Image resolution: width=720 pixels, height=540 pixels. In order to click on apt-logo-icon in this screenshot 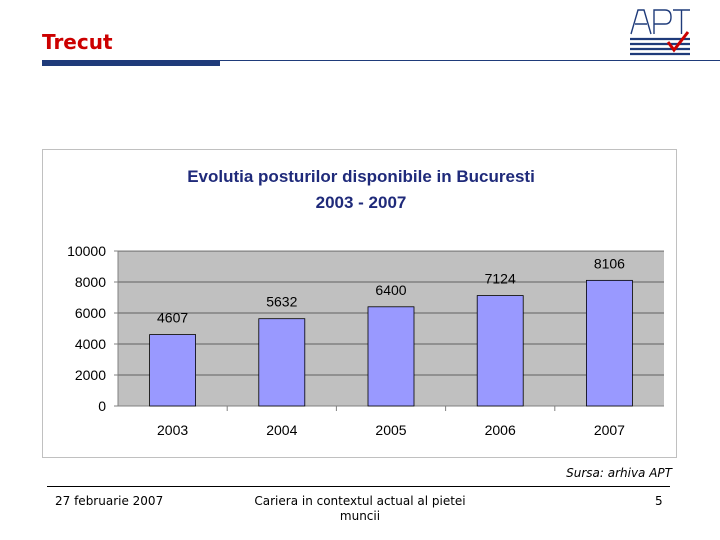, I will do `click(660, 32)`.